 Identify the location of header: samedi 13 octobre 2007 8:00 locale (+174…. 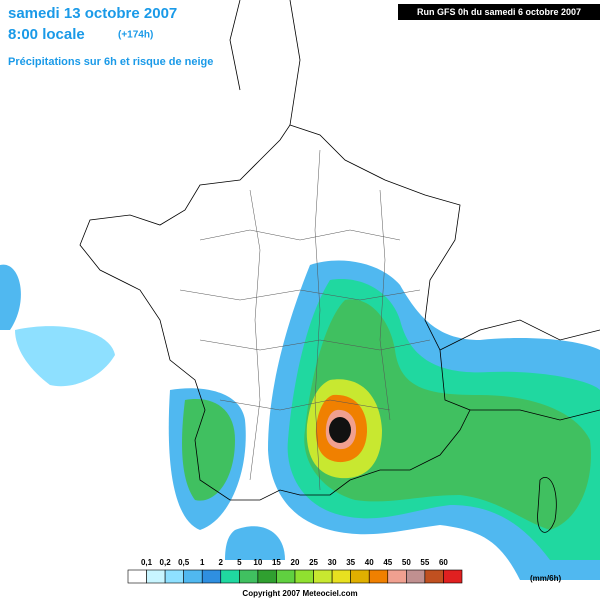
(304, 36).